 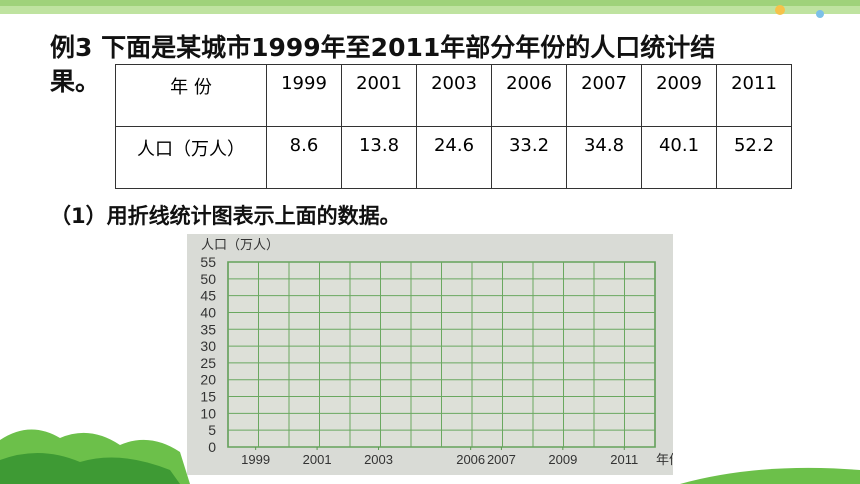 What do you see at coordinates (679, 157) in the screenshot?
I see `value-cell: 40.1` at bounding box center [679, 157].